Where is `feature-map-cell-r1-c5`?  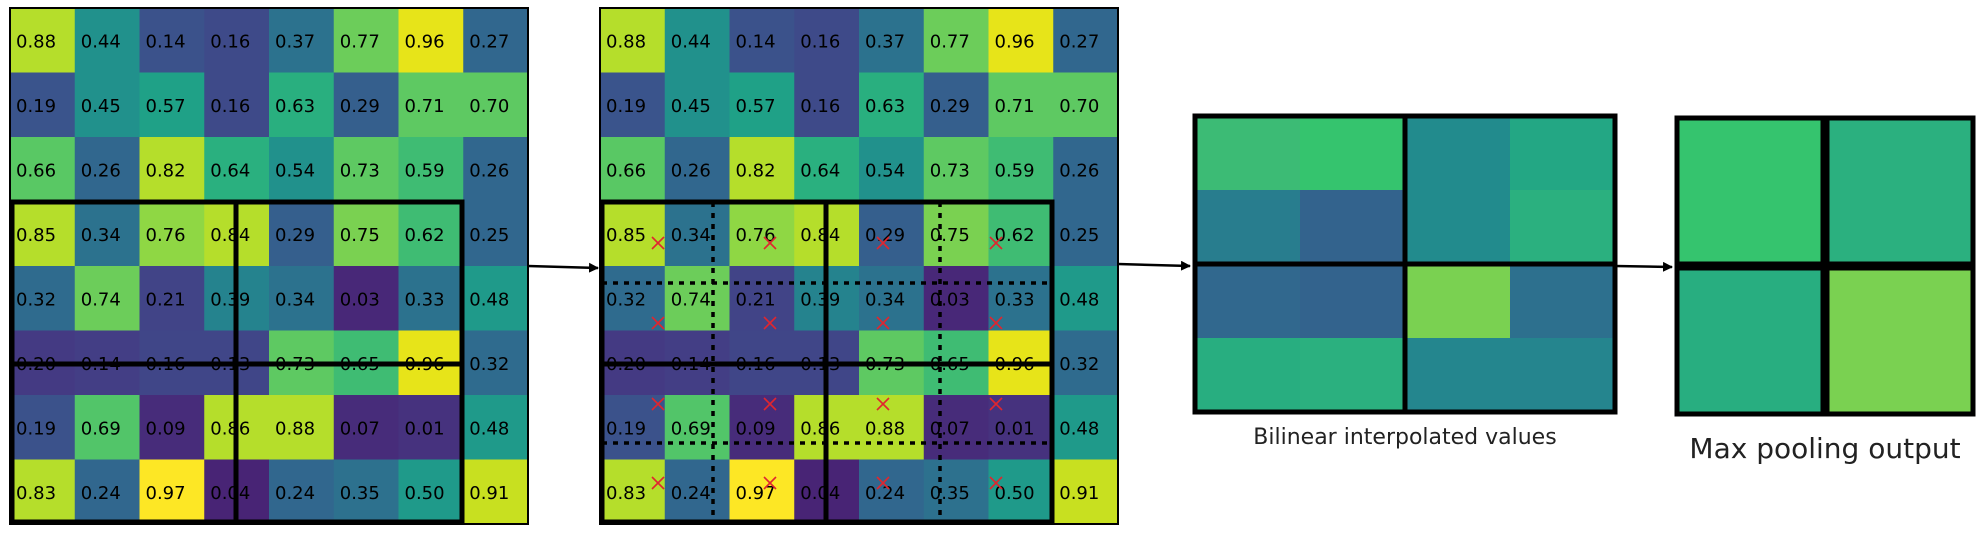 feature-map-cell-r1-c5 is located at coordinates (366, 105).